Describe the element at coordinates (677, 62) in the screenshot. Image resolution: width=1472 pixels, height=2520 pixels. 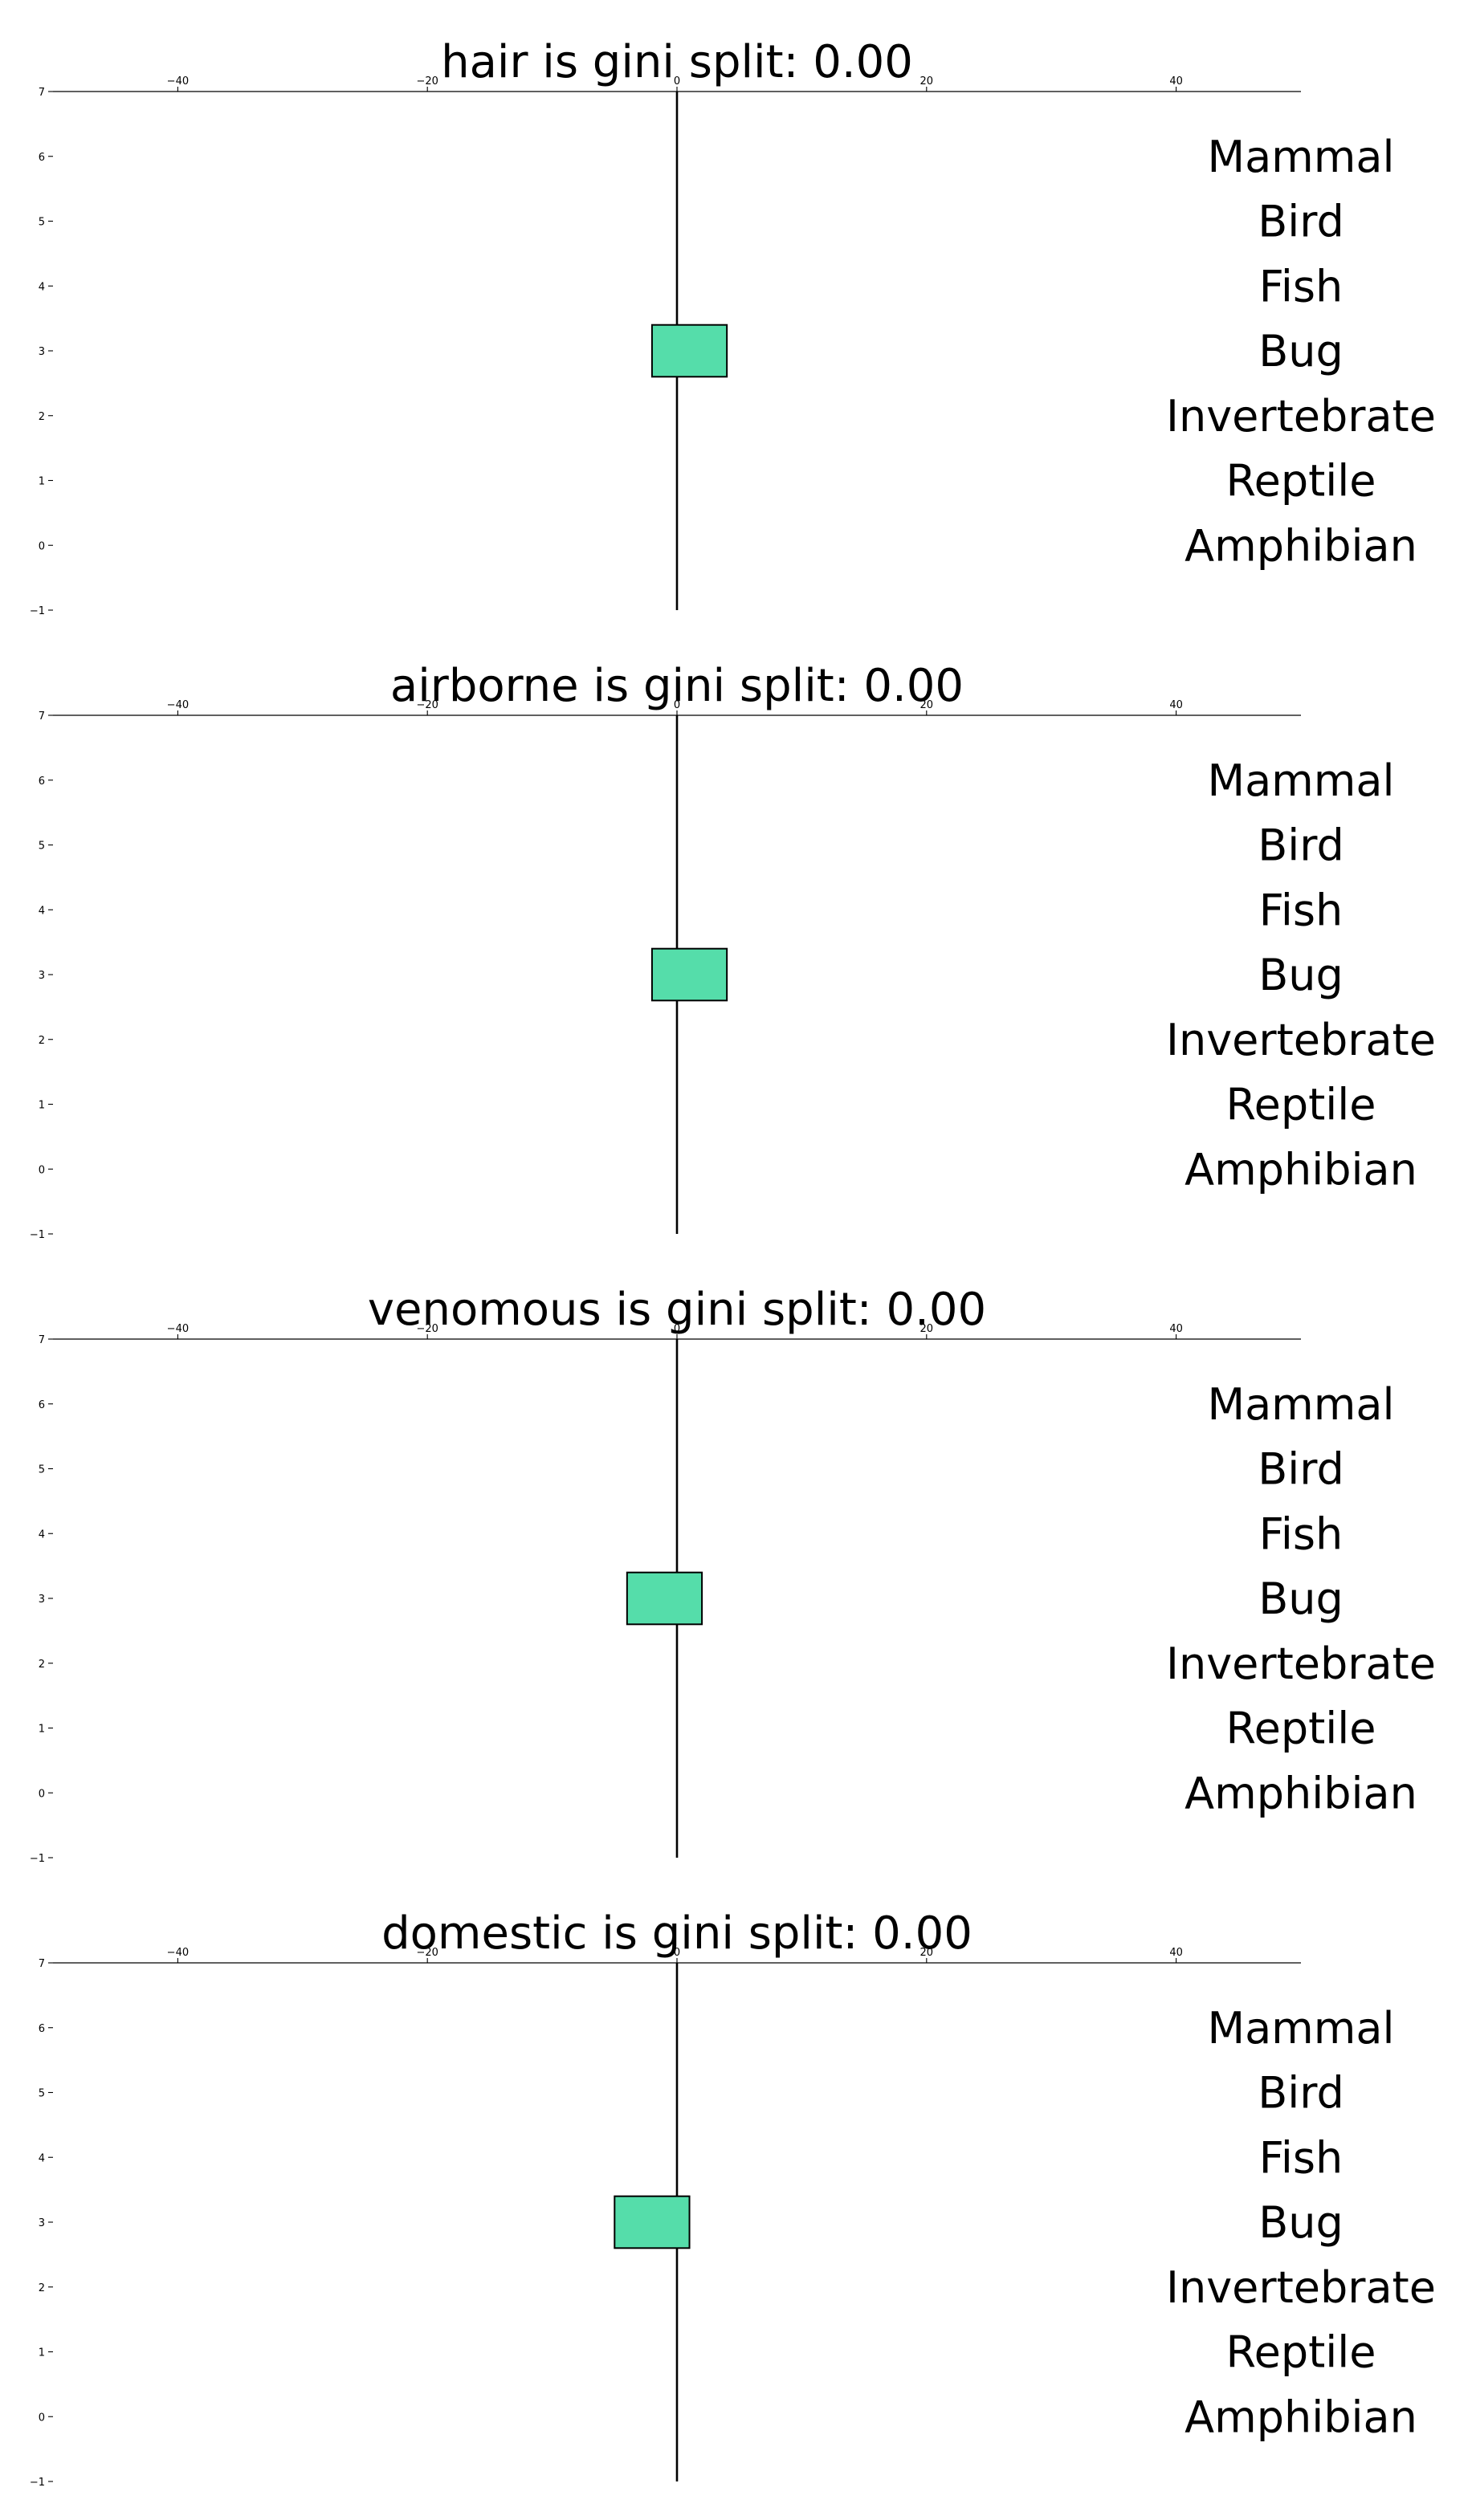
I see `chart-title: hair is gini split: 0.00` at that location.